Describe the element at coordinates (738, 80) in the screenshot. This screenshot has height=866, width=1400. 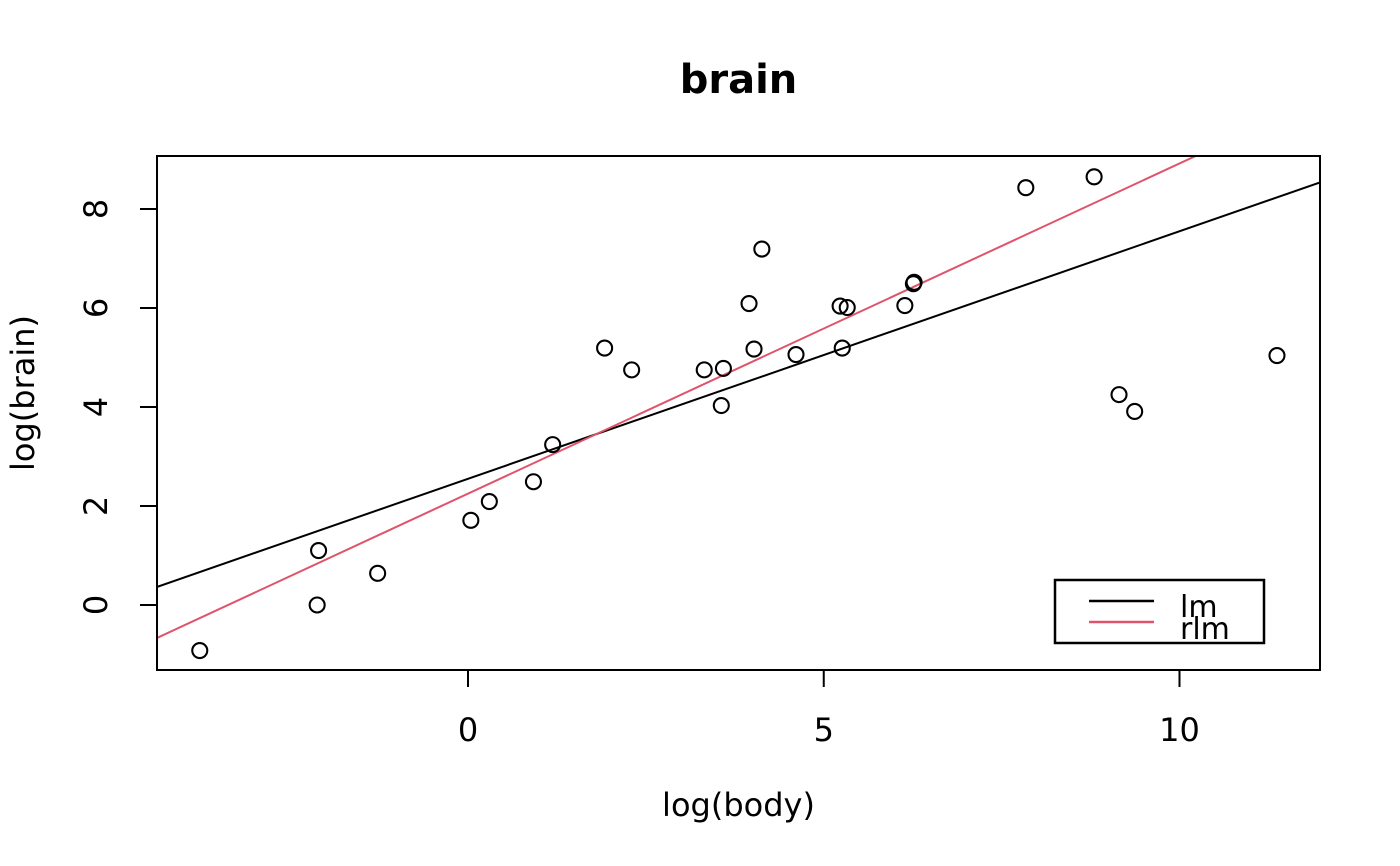
I see `chart-title: brain` at that location.